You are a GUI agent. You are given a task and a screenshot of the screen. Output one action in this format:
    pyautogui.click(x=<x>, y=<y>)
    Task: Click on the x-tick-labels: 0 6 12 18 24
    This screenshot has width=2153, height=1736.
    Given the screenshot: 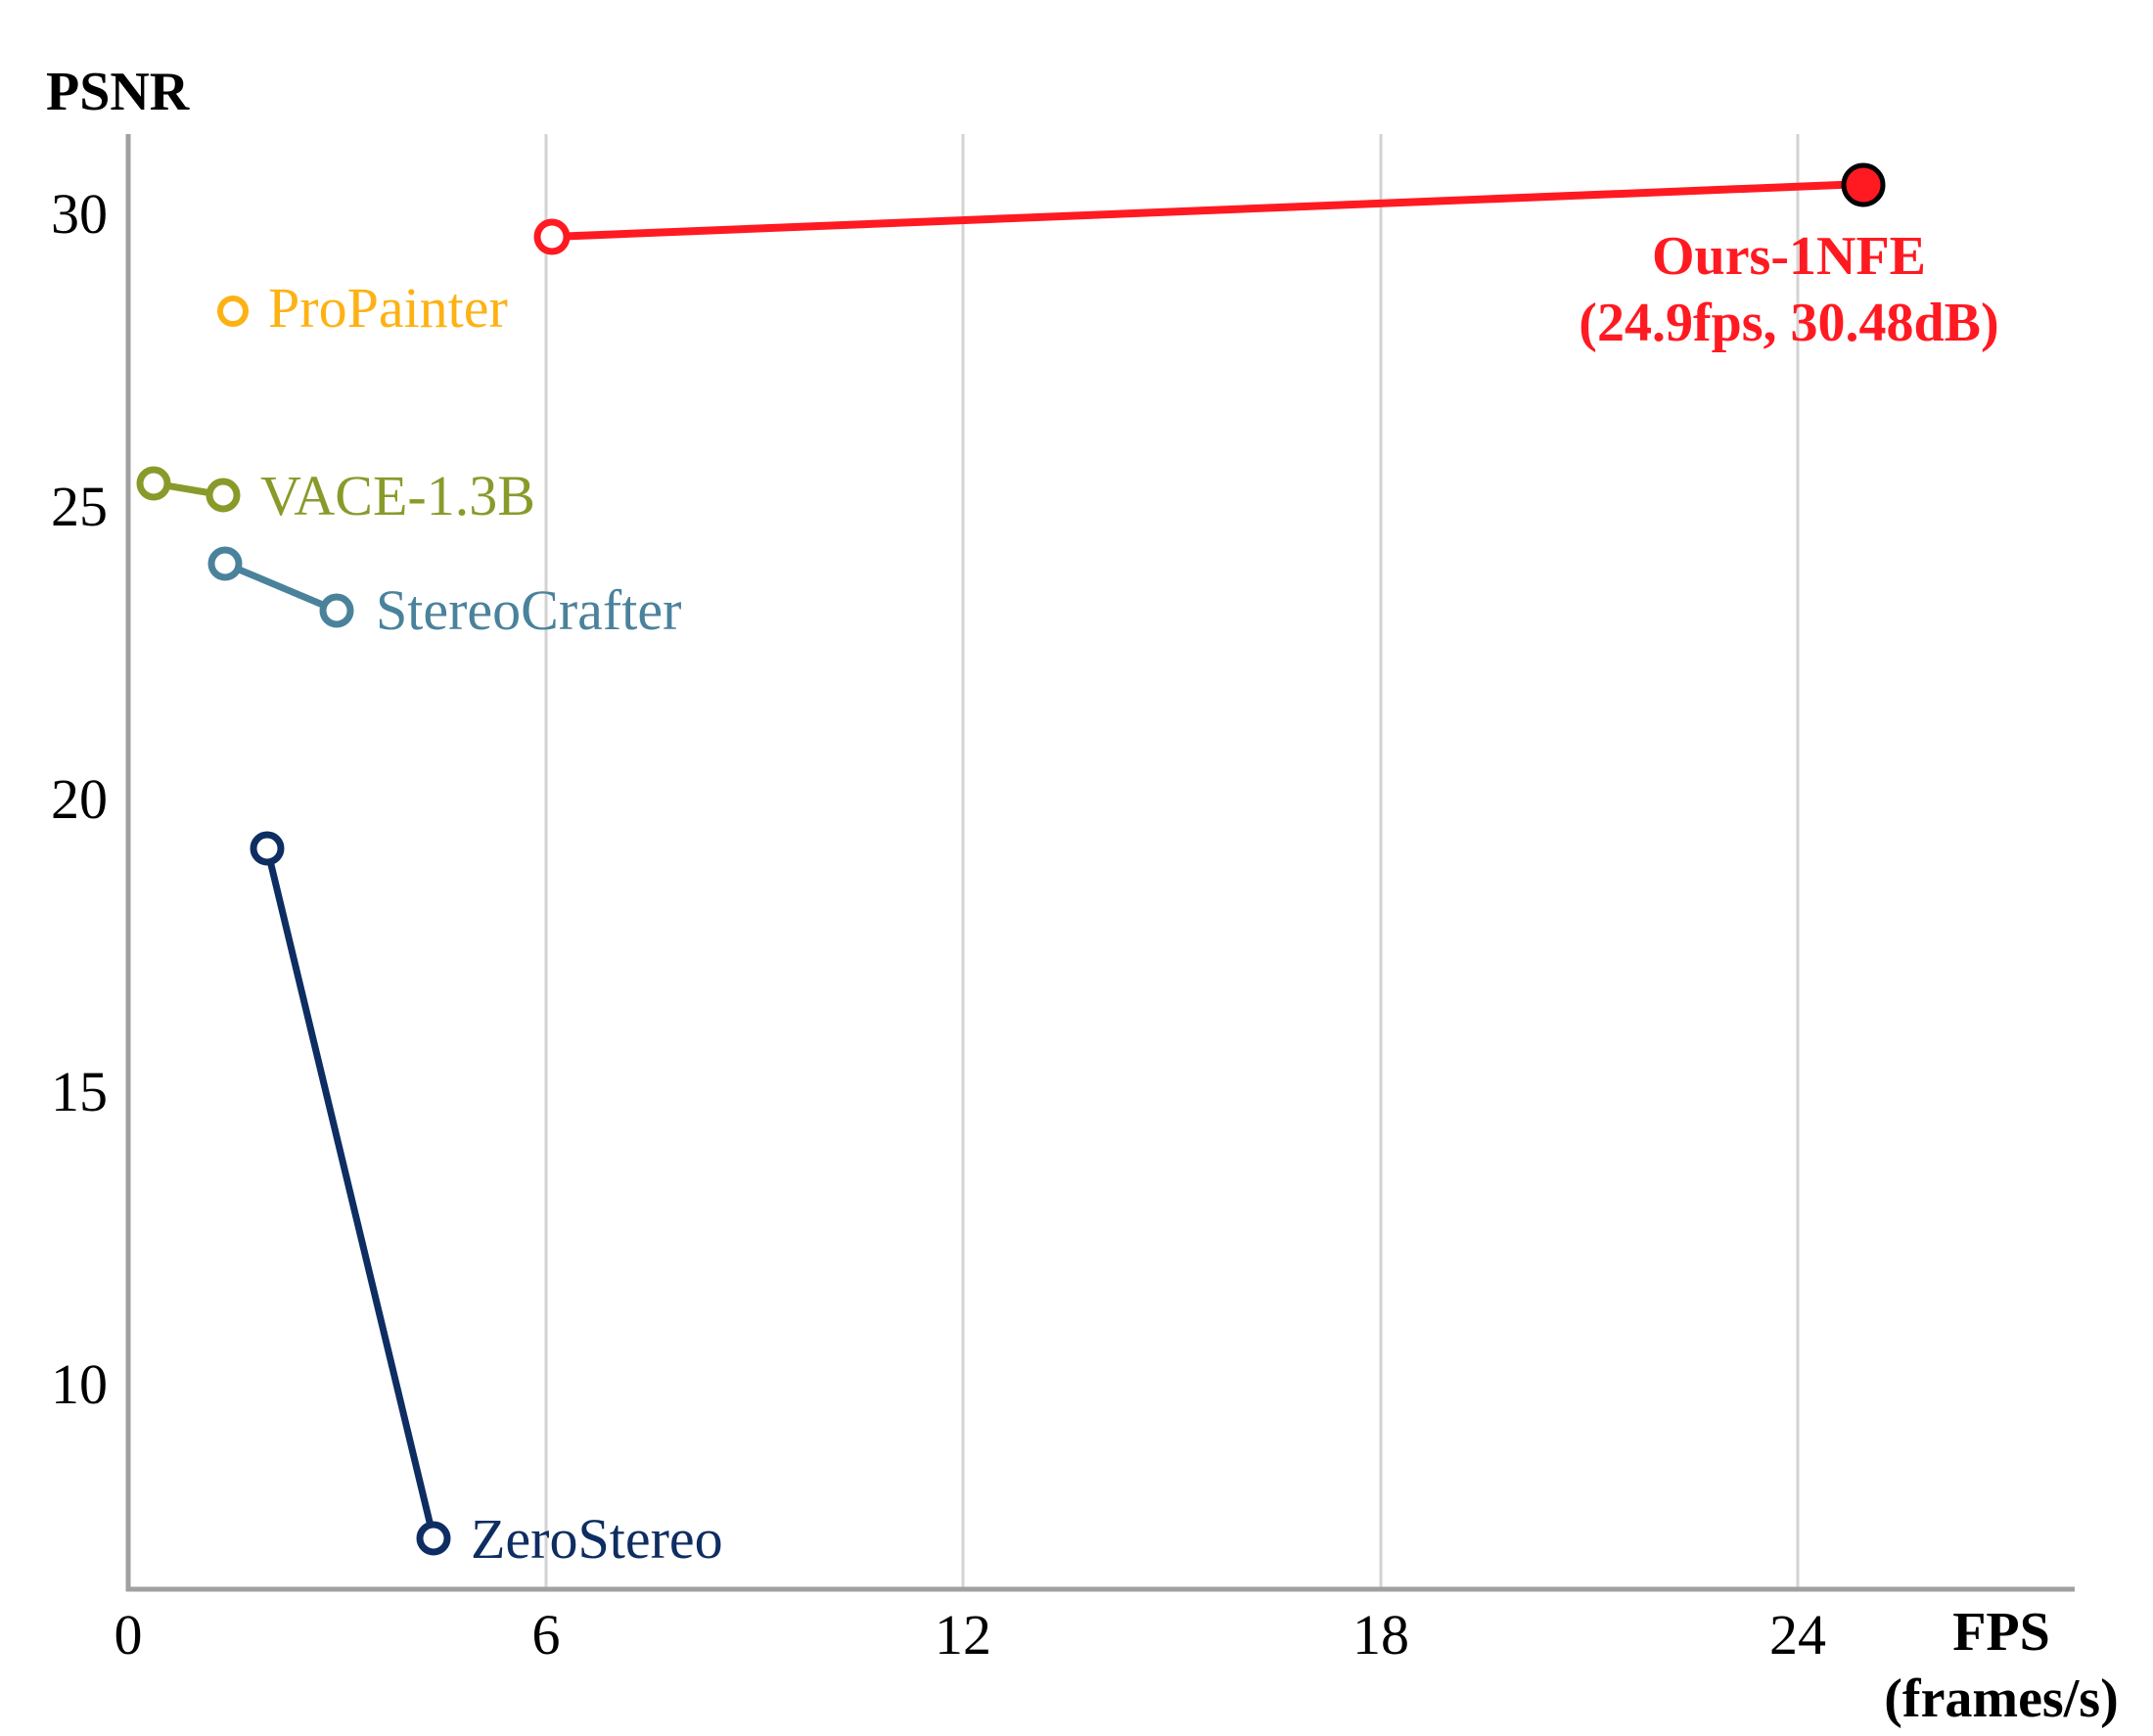 What is the action you would take?
    pyautogui.click(x=971, y=1635)
    